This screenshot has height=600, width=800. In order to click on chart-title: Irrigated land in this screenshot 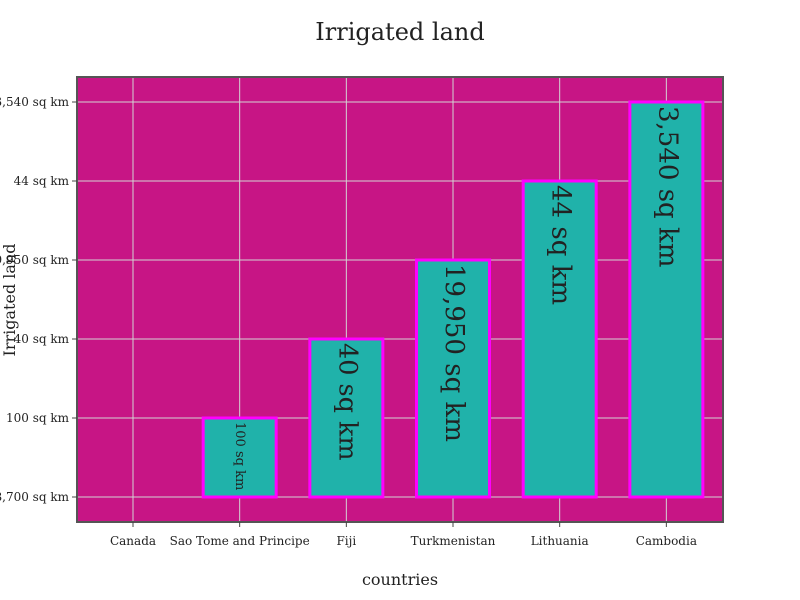, I will do `click(399, 32)`.